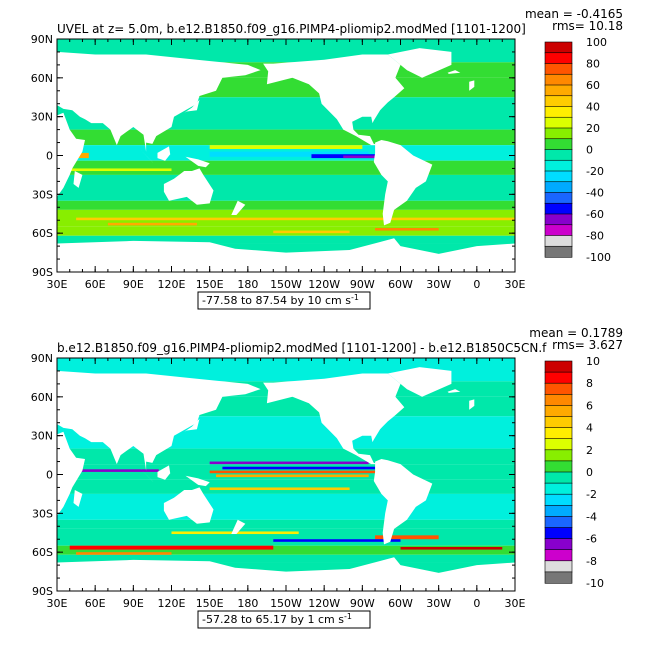 The height and width of the screenshot is (647, 647). What do you see at coordinates (595, 214) in the screenshot?
I see `colorbar-label: -60` at bounding box center [595, 214].